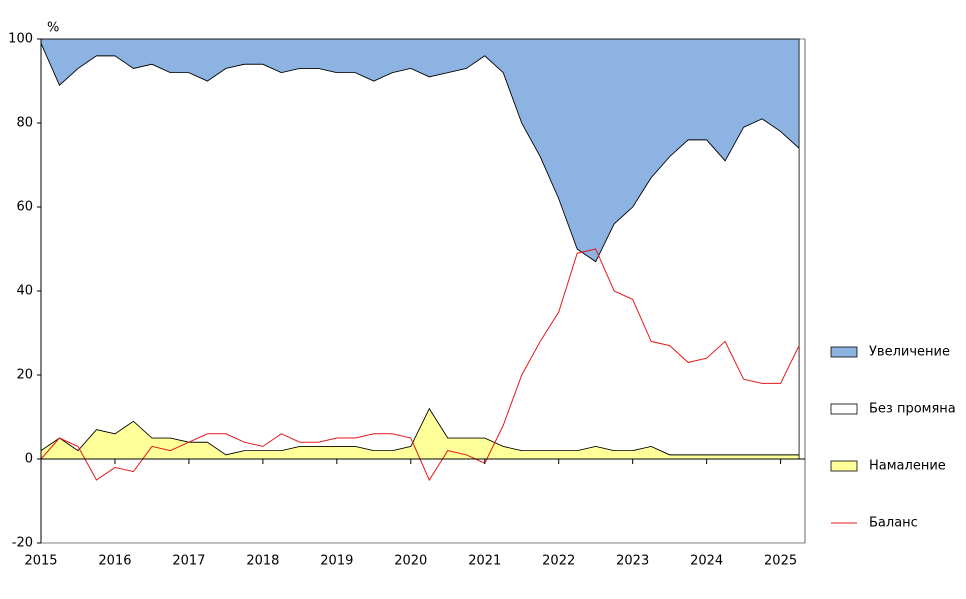  What do you see at coordinates (410, 561) in the screenshot?
I see `x-tick-label: 2020` at bounding box center [410, 561].